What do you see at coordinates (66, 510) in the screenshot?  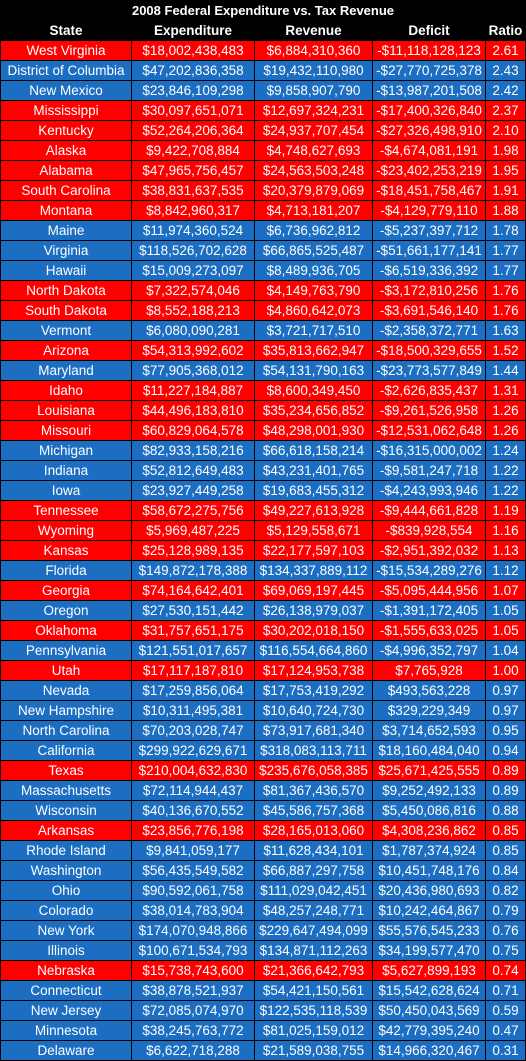 I see `cell-state: Tennessee` at bounding box center [66, 510].